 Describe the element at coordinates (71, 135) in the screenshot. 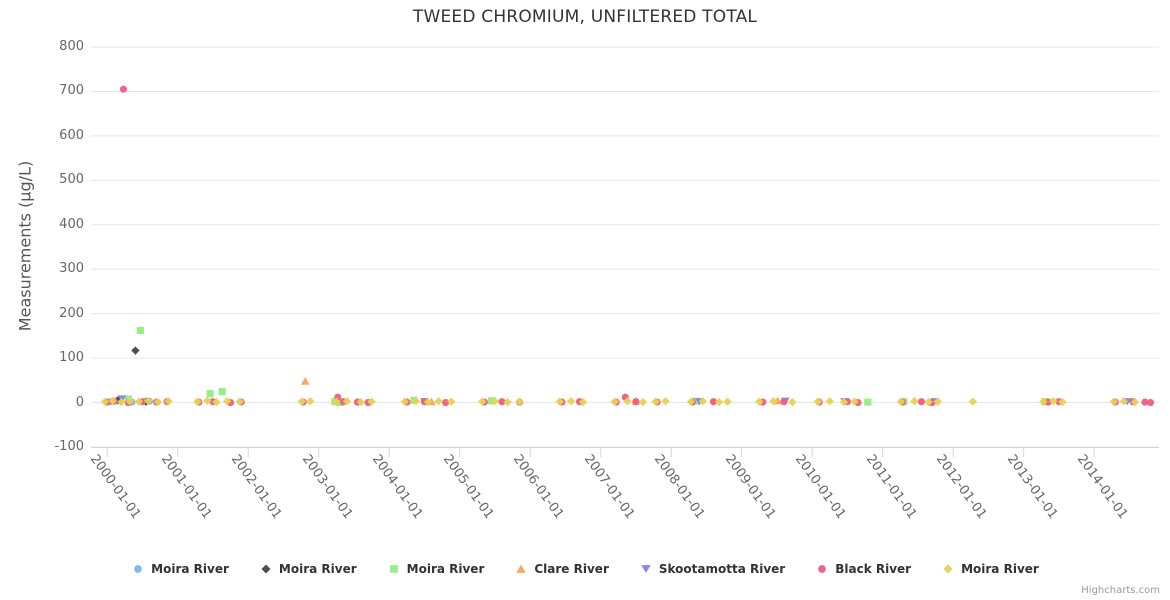

I see `y-axis-label: 600` at that location.